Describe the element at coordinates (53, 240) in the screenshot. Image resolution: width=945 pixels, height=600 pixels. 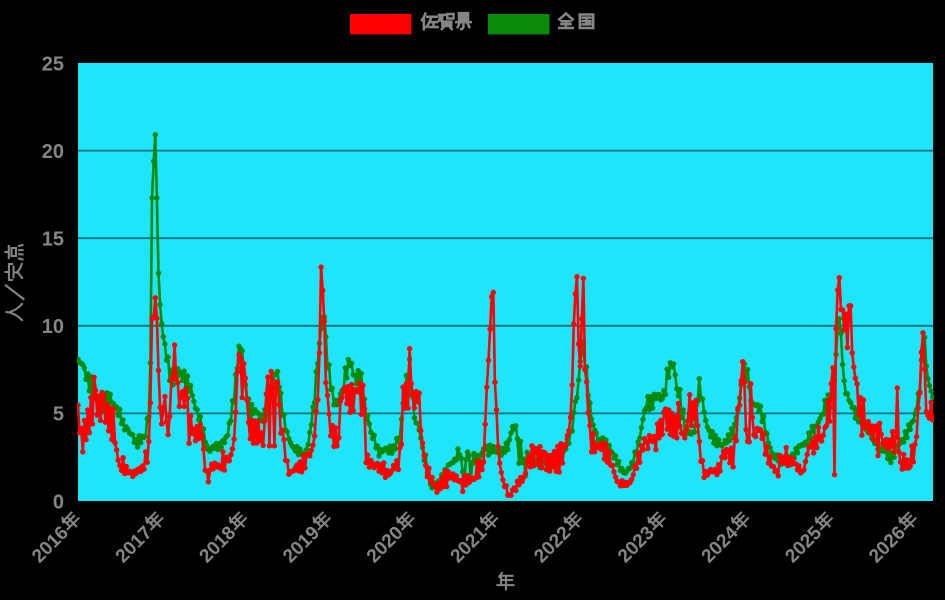
I see `svg-text: 15` at that location.